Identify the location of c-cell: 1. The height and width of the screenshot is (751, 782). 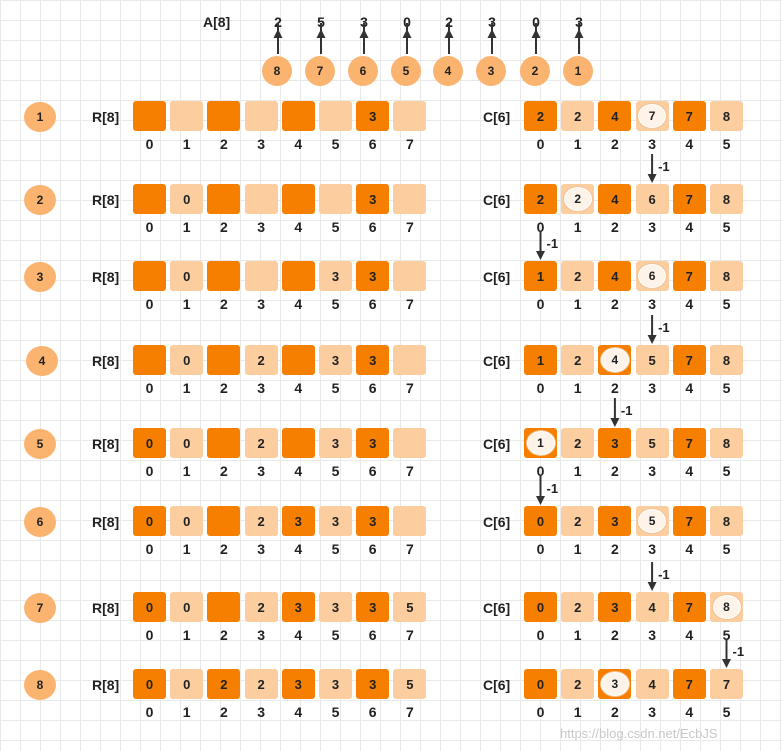
(540, 360).